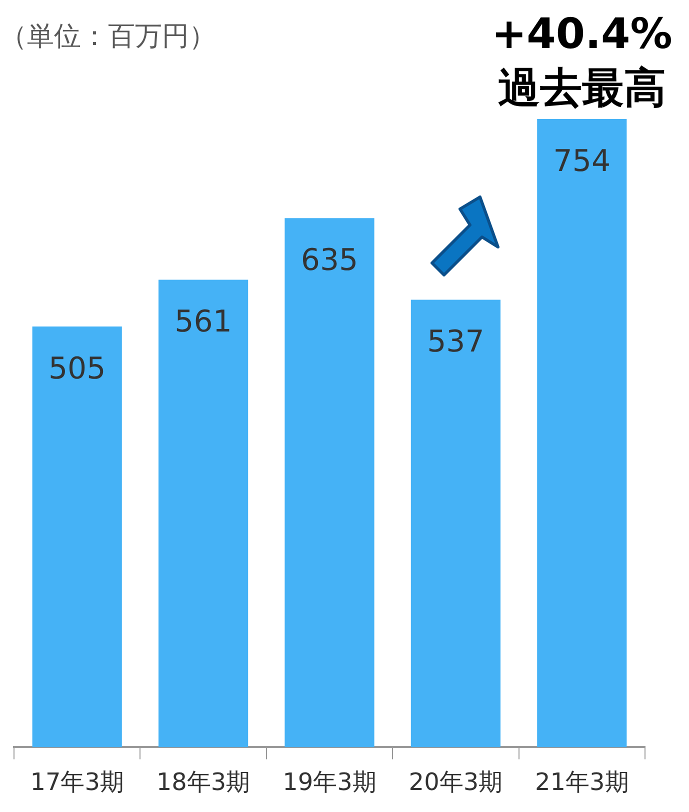  Describe the element at coordinates (77, 782) in the screenshot. I see `x-tick-label: 17年3期` at that location.